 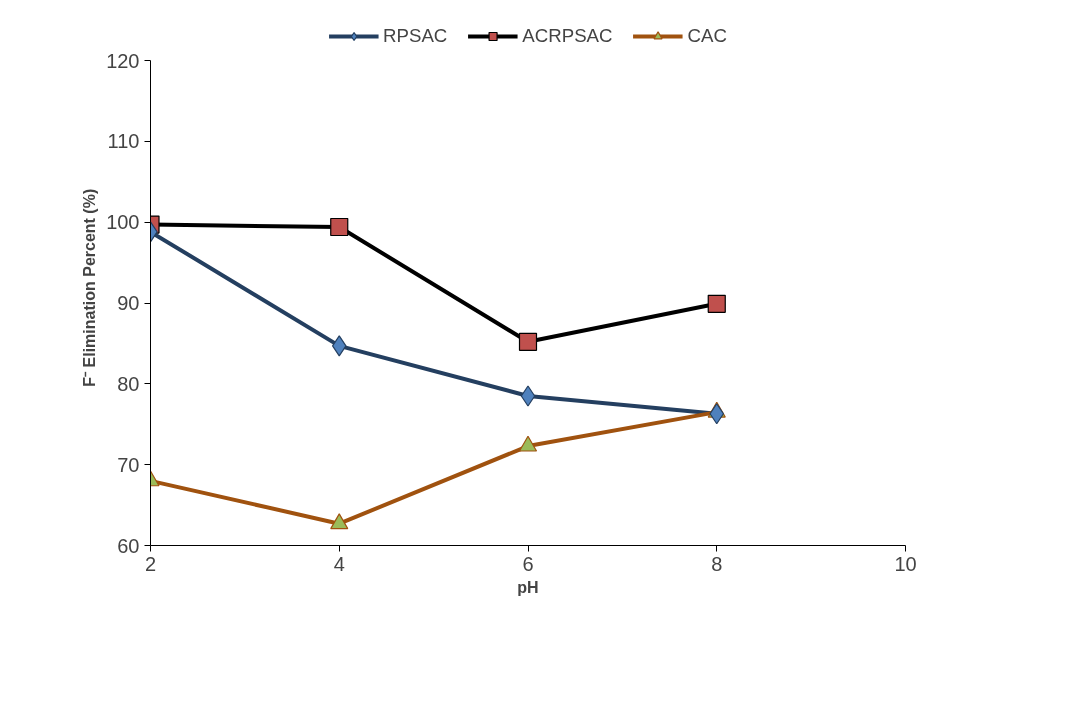 I want to click on legend-label: RPSAC, so click(x=415, y=36).